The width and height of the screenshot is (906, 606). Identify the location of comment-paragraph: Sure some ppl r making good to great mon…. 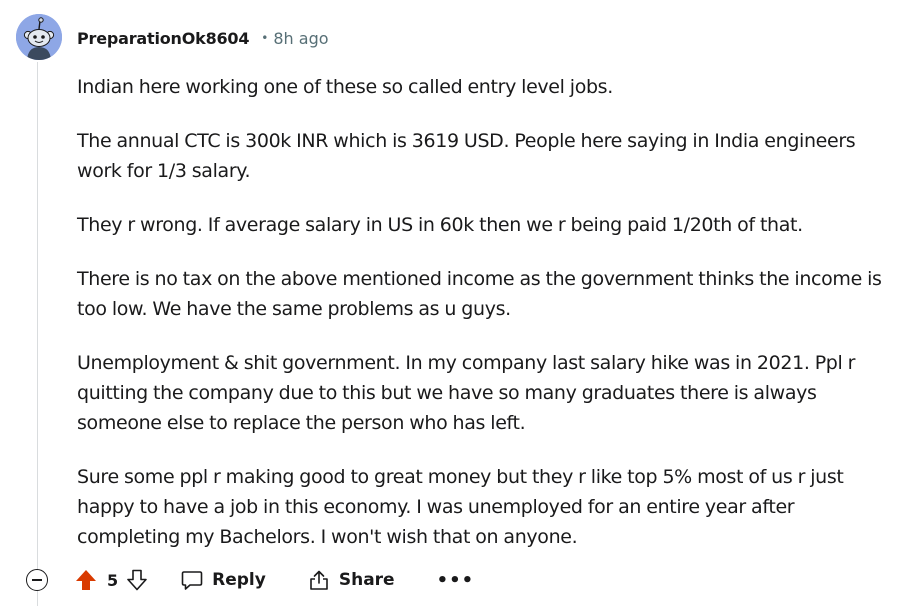
(460, 507).